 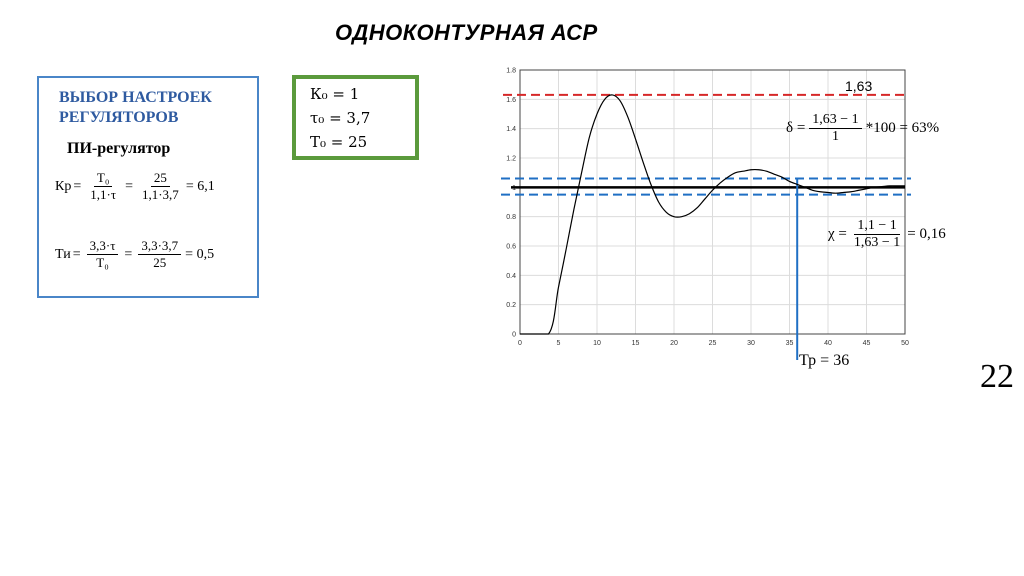 I want to click on ti-eq1: =, so click(x=76, y=254).